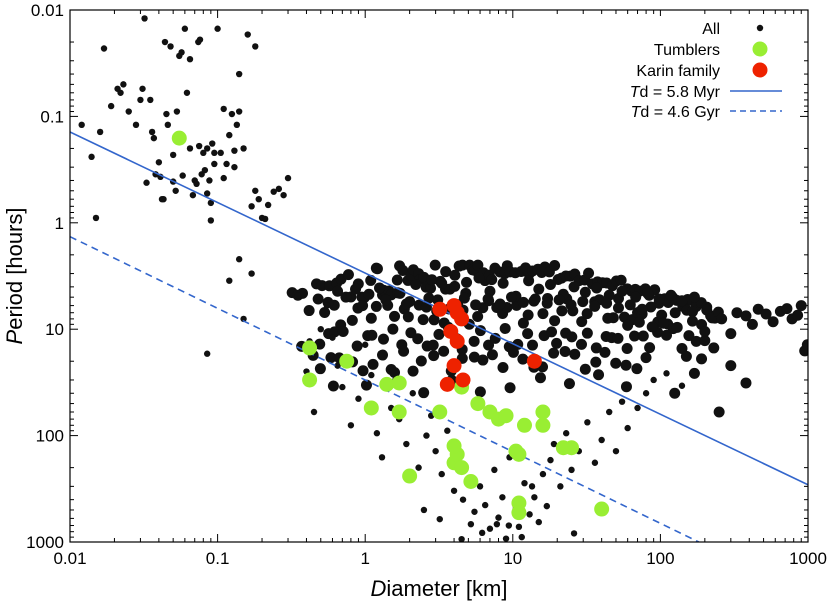 The image size is (831, 607). I want to click on x-axis-title: Diameter [km], so click(439, 588).